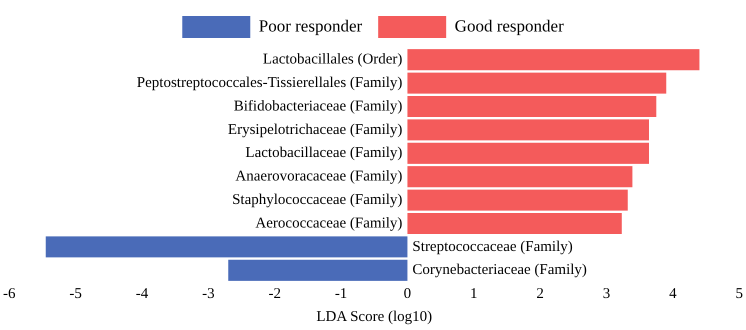 The width and height of the screenshot is (746, 330). Describe the element at coordinates (323, 153) in the screenshot. I see `y-tick-label: Lactobacillaceae (Family)` at that location.